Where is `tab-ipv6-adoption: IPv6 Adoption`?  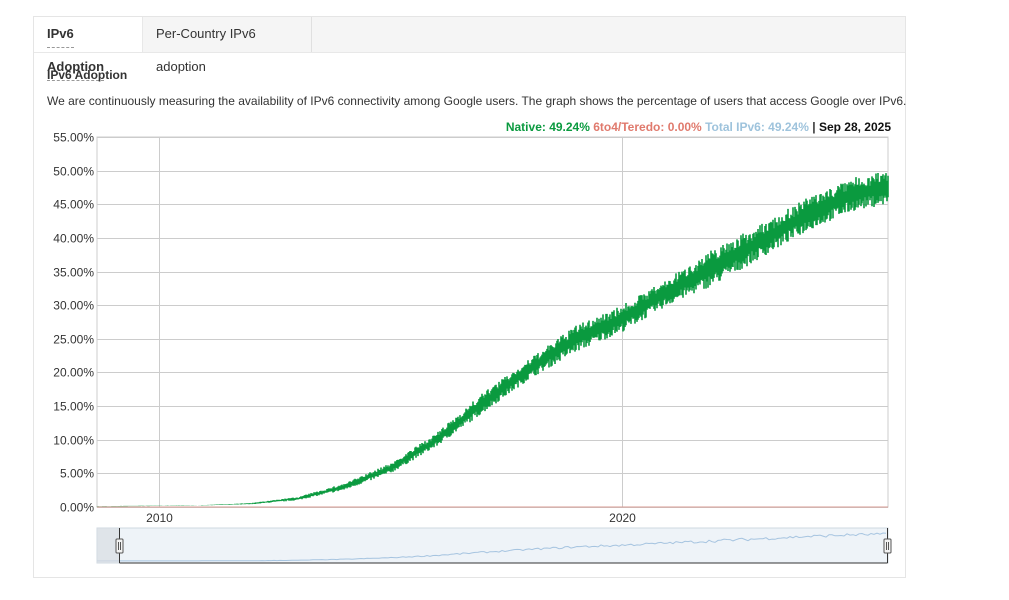 tab-ipv6-adoption: IPv6 Adoption is located at coordinates (88, 49).